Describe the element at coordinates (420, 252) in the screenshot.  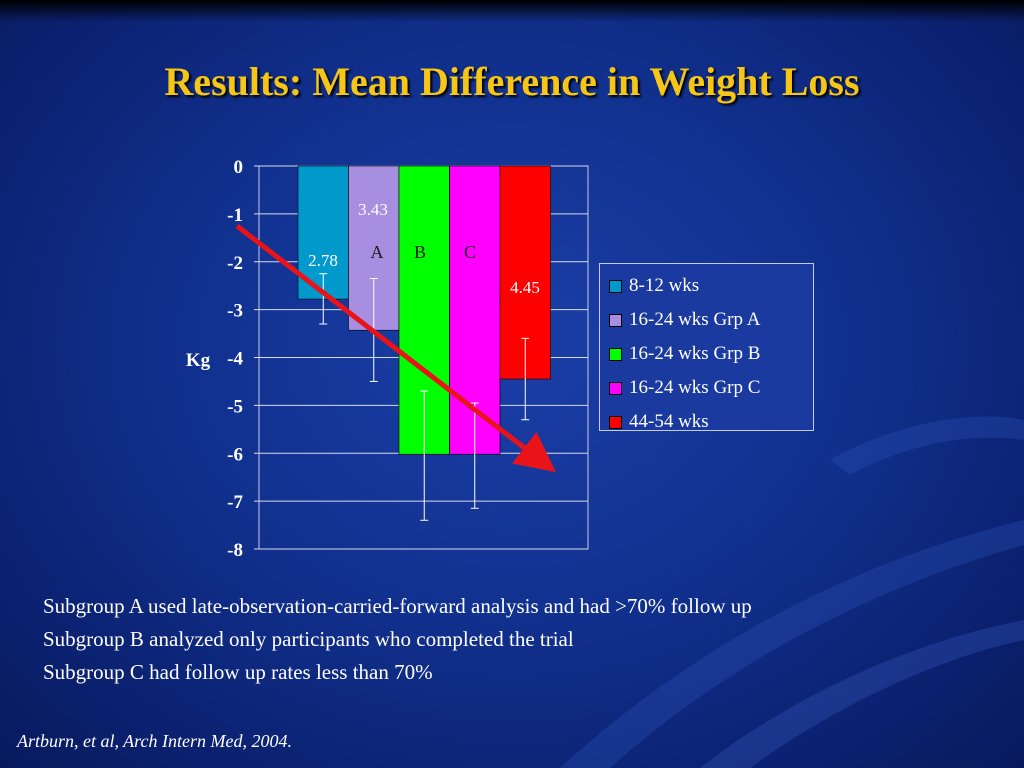
I see `bar-subgroup-label: B` at that location.